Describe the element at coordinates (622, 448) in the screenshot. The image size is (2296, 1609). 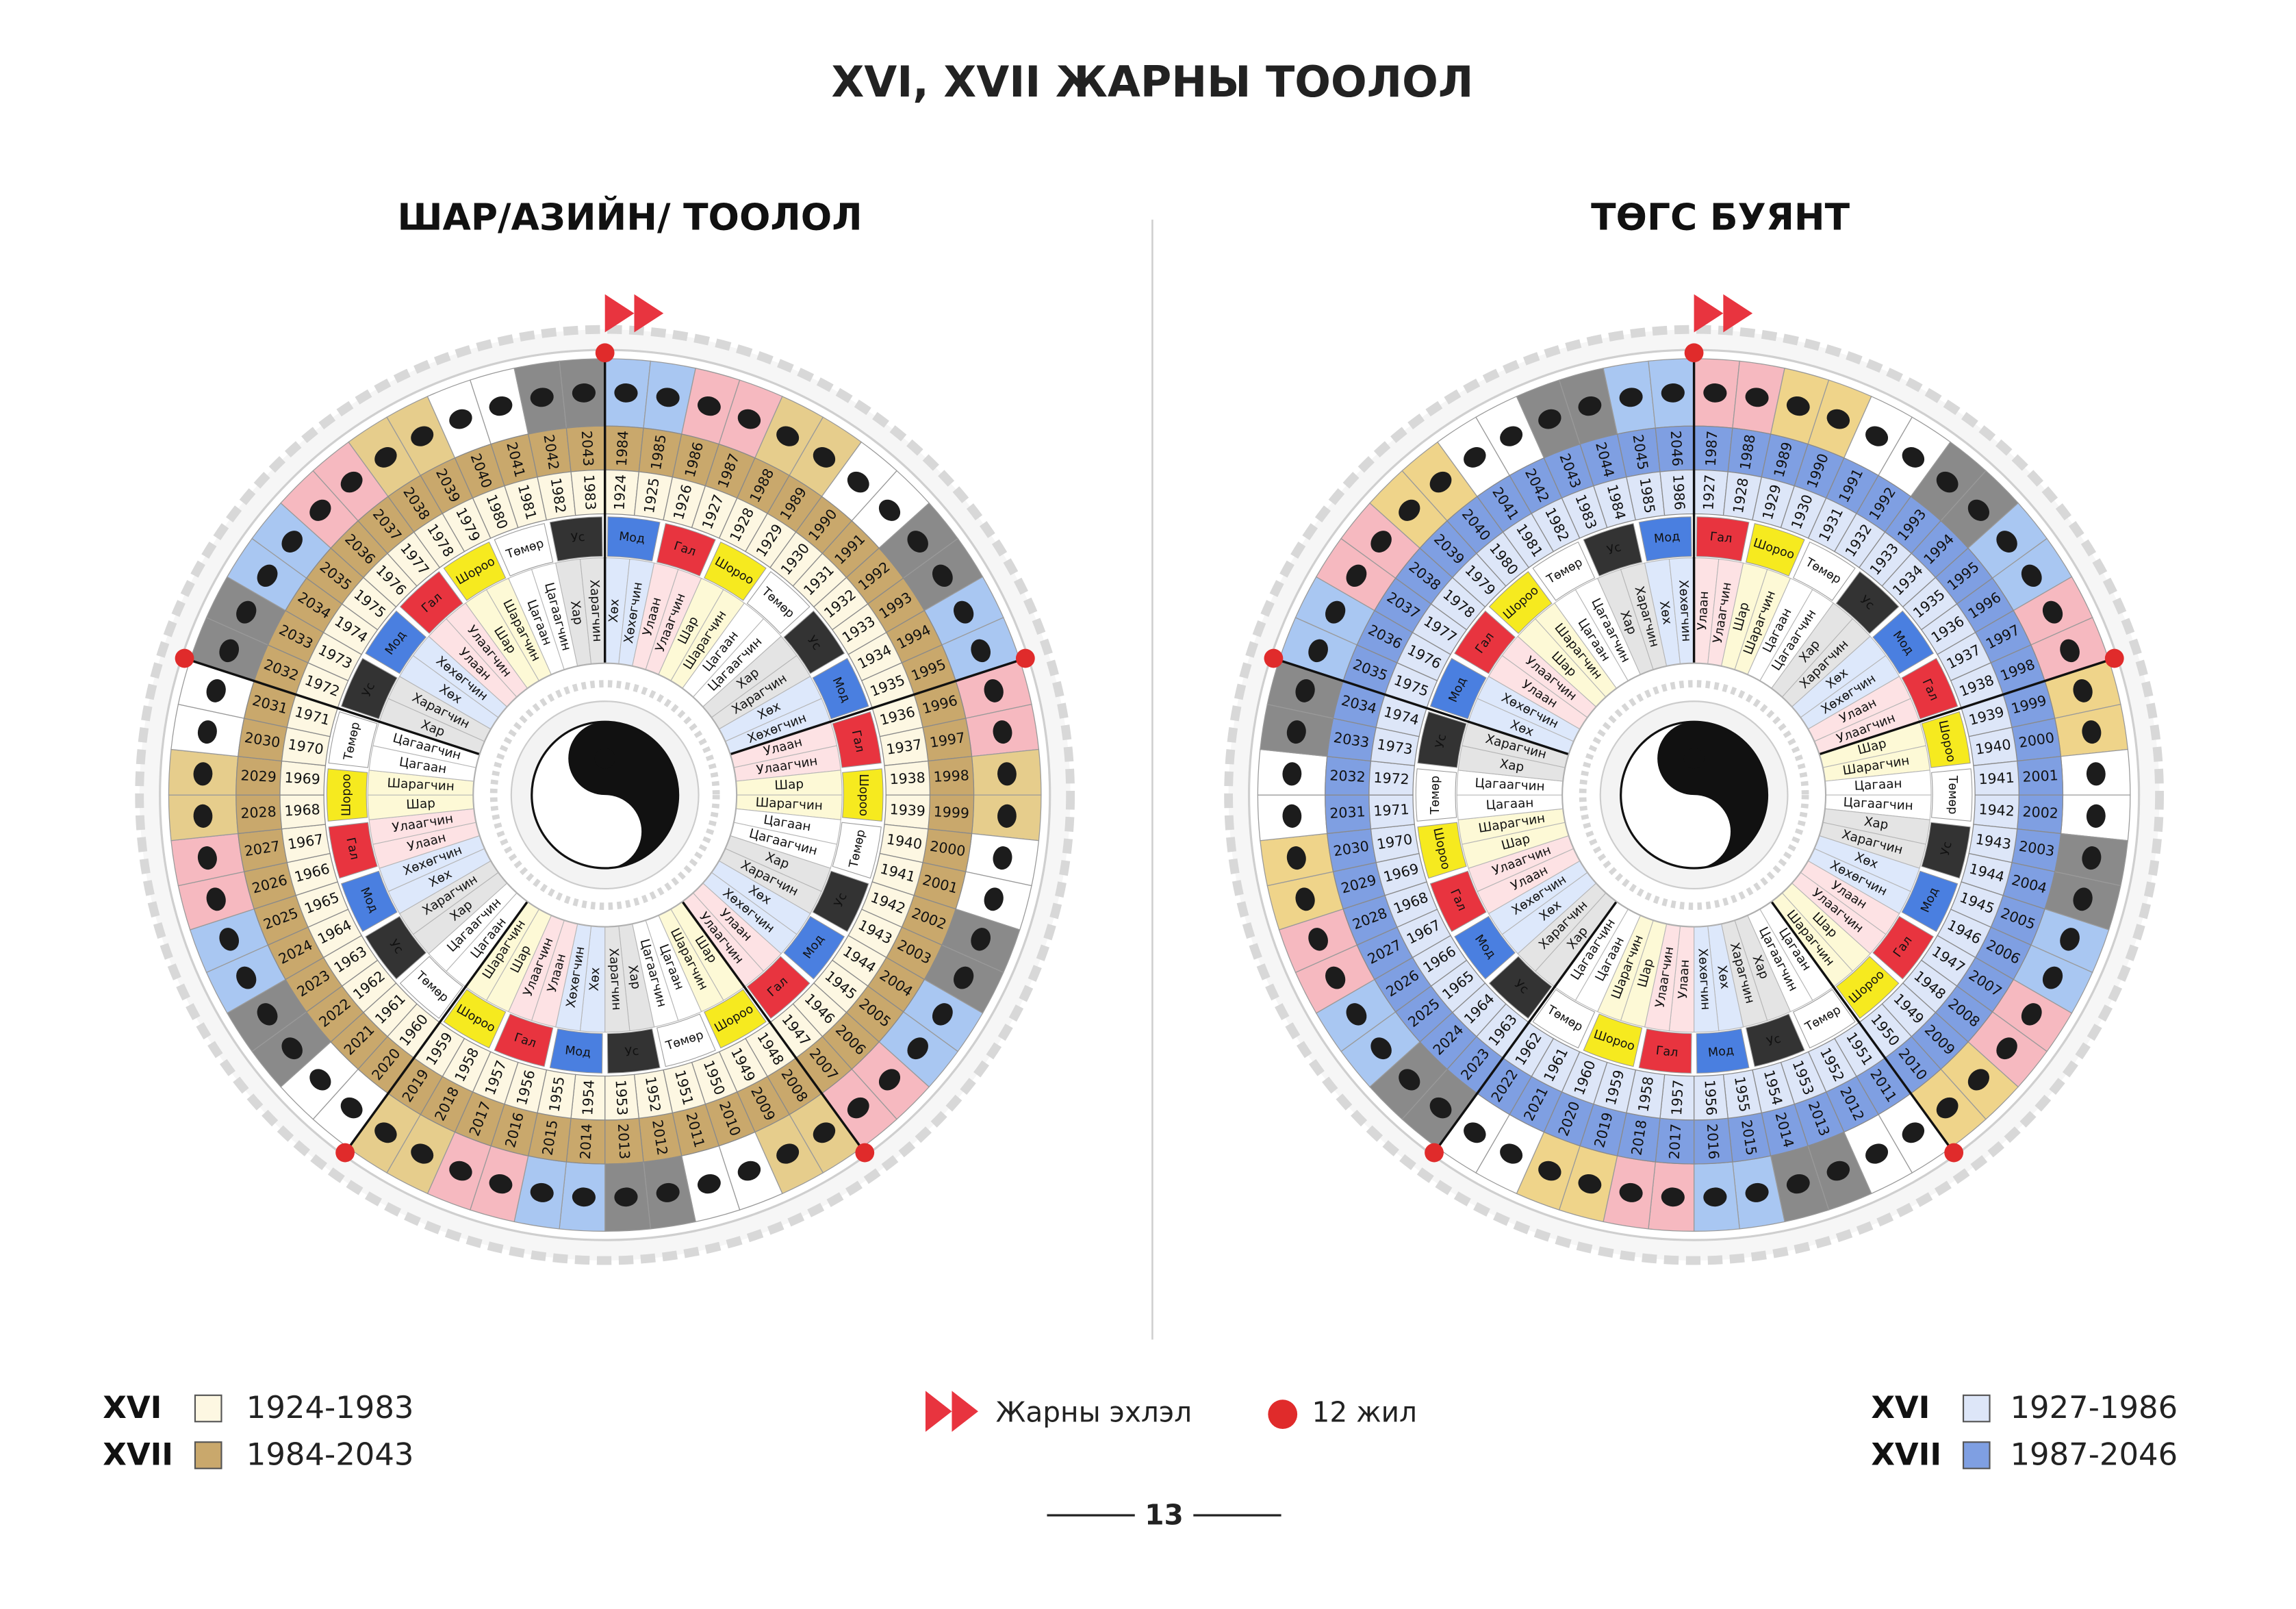
I see `xvii-year: 1984` at that location.